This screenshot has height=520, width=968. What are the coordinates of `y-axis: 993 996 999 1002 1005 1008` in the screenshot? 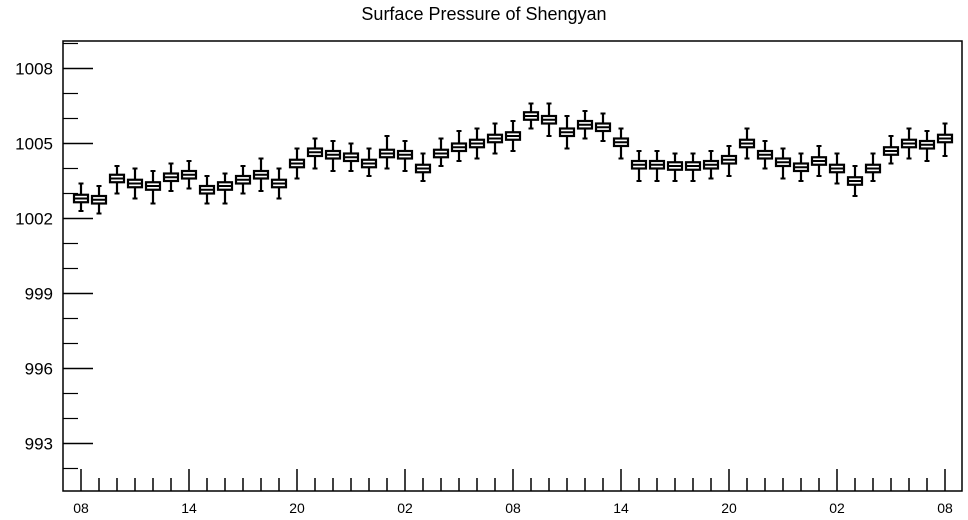 It's located at (54, 256).